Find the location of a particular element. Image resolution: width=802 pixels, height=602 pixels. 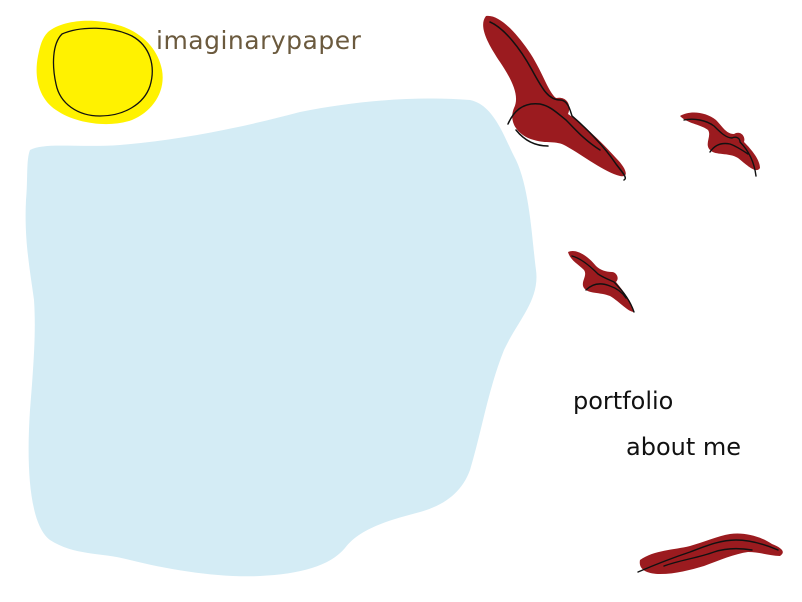

sun-icon is located at coordinates (99, 72).